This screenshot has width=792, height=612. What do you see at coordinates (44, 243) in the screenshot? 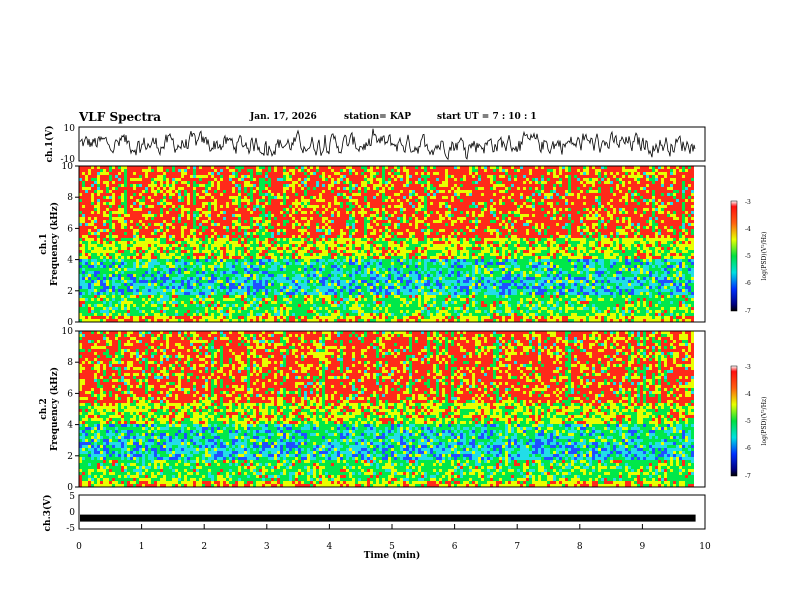
I see `ch1-spec-ylabel-channel: ch.1` at bounding box center [44, 243].